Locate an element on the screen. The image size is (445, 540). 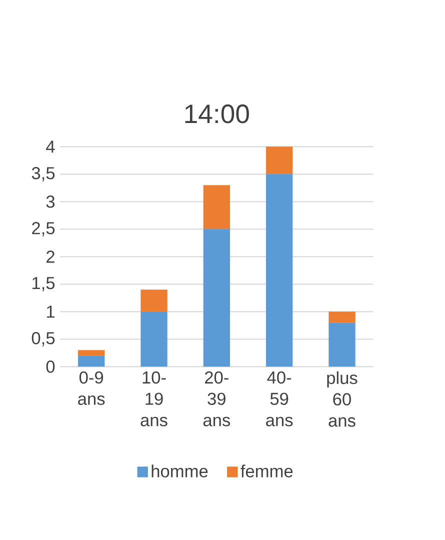
legend-label: femme is located at coordinates (266, 471).